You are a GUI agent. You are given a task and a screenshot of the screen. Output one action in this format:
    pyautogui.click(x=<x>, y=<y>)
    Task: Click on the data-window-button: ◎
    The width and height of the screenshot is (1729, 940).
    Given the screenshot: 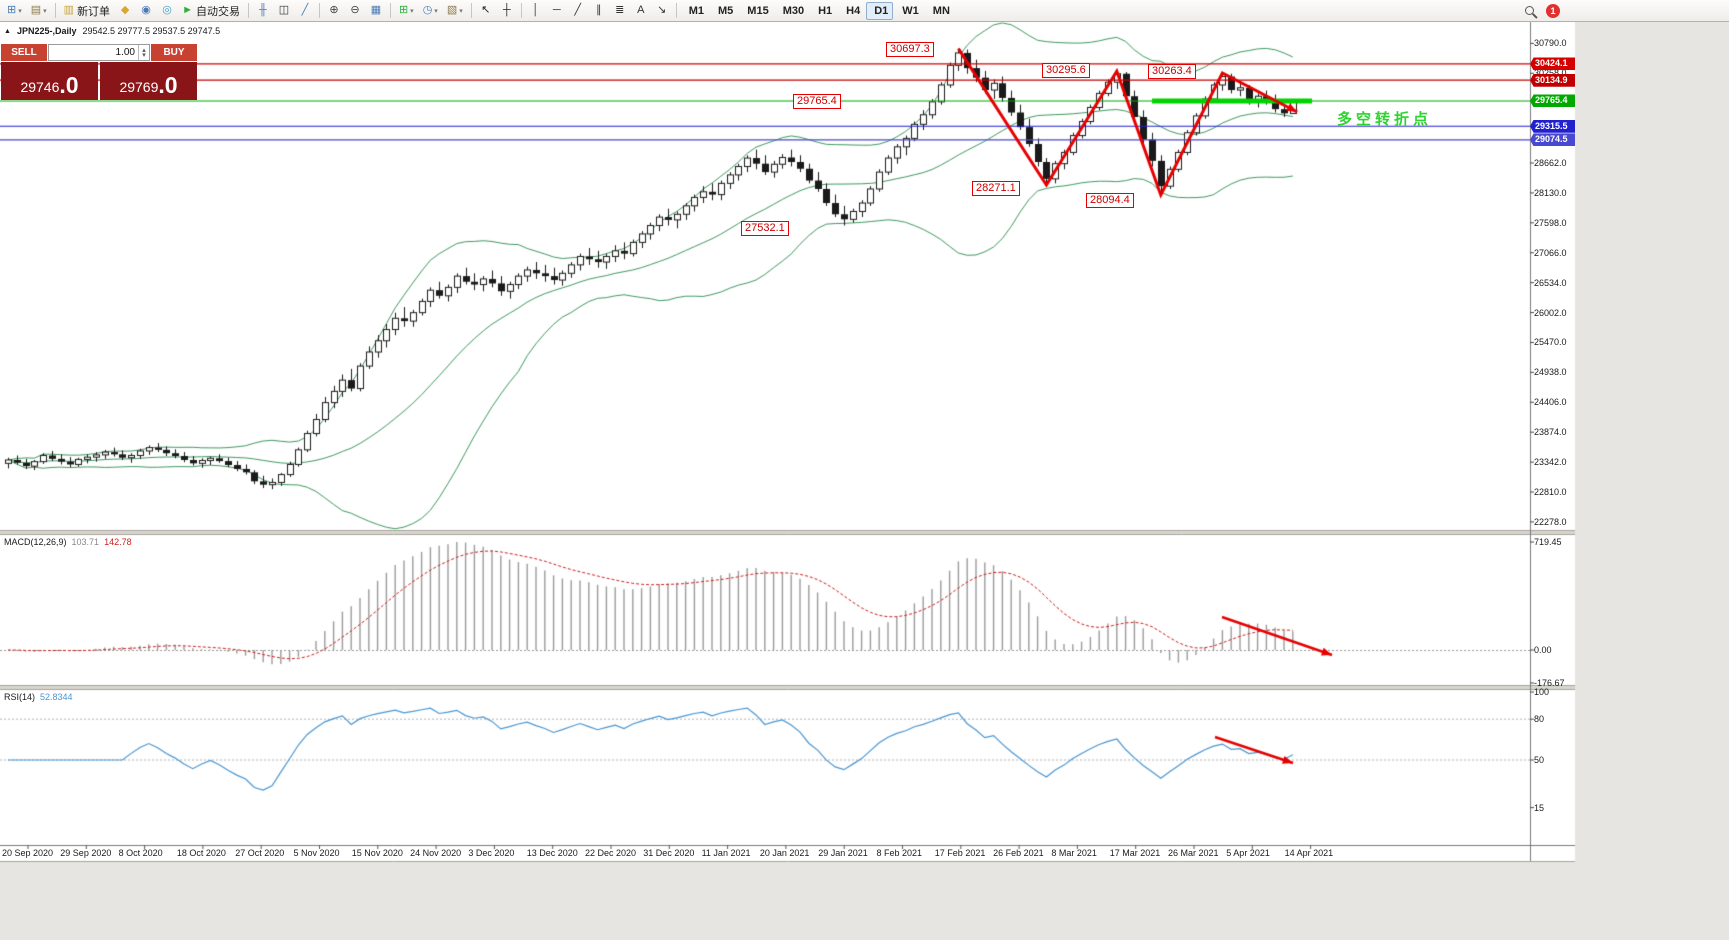 What is the action you would take?
    pyautogui.click(x=167, y=11)
    